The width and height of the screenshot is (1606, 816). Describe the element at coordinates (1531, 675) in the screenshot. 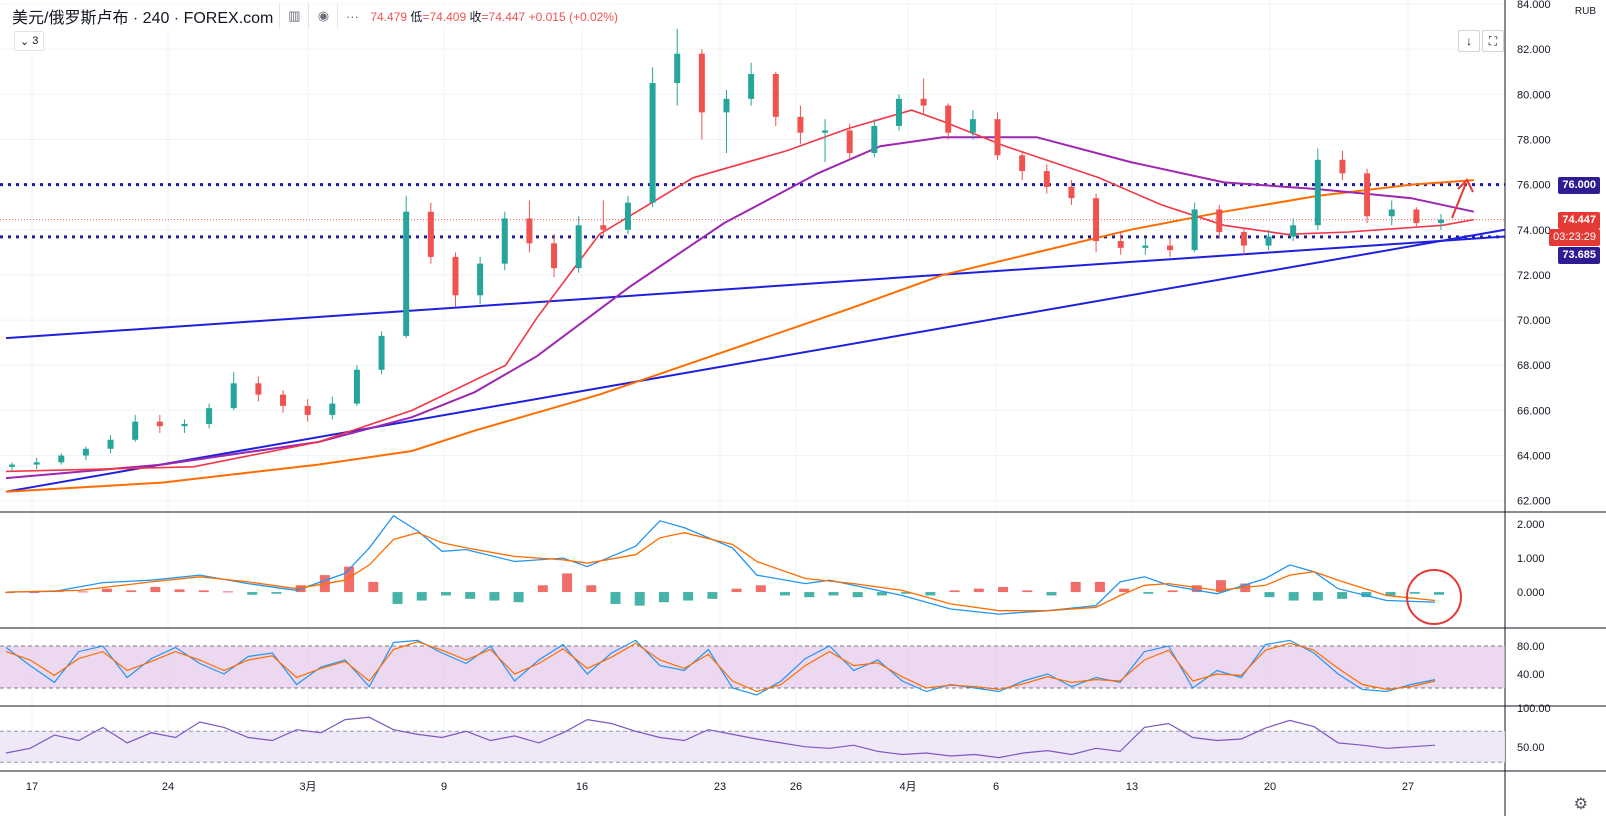

I see `stoch-tick-label: 40.00` at that location.